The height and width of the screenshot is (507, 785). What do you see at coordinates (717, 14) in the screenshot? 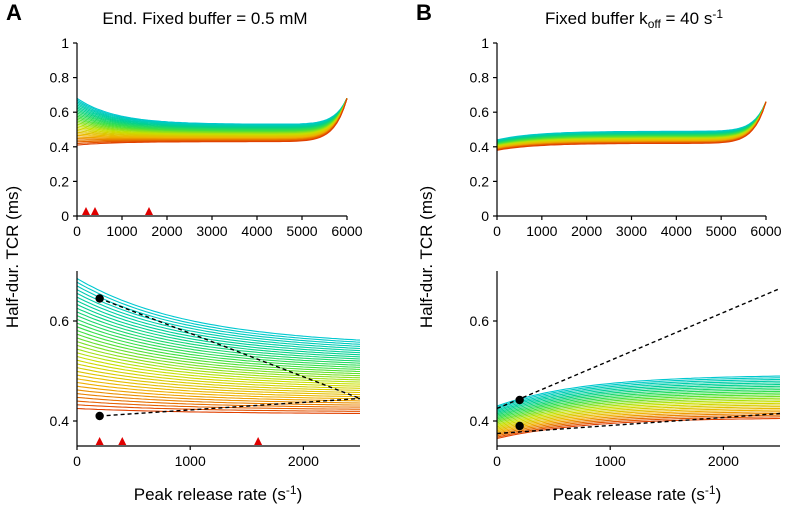
I see `title-b-sup: -1` at bounding box center [717, 14].